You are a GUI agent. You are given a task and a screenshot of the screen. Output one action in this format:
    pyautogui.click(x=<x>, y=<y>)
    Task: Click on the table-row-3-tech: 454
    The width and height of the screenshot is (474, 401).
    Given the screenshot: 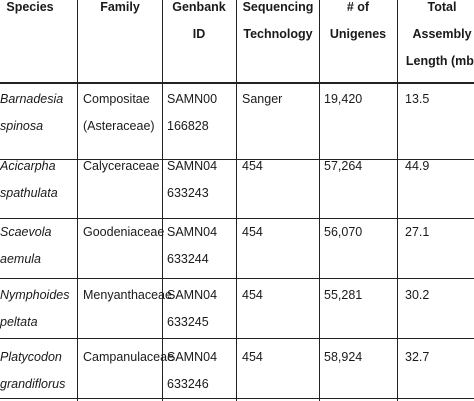 What is the action you would take?
    pyautogui.click(x=252, y=232)
    